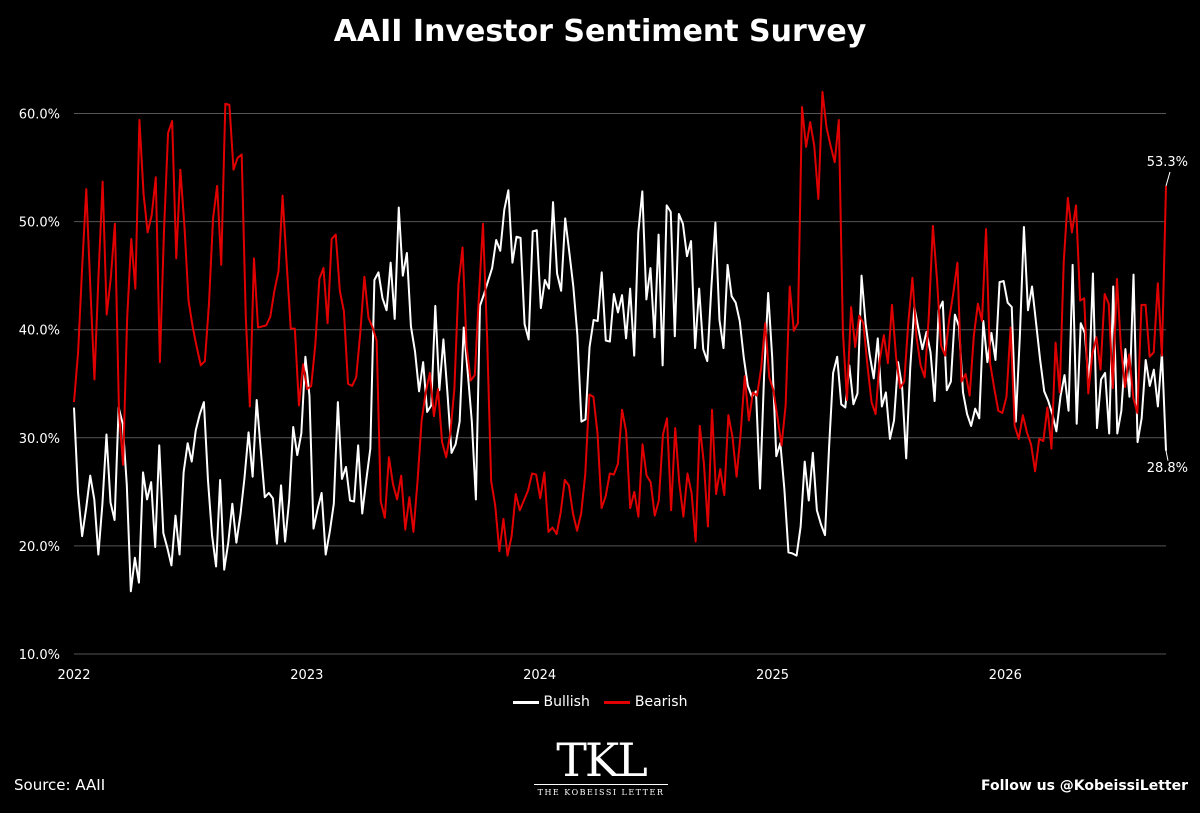 Image resolution: width=1200 pixels, height=813 pixels. I want to click on x-tick-label: 2024, so click(539, 675).